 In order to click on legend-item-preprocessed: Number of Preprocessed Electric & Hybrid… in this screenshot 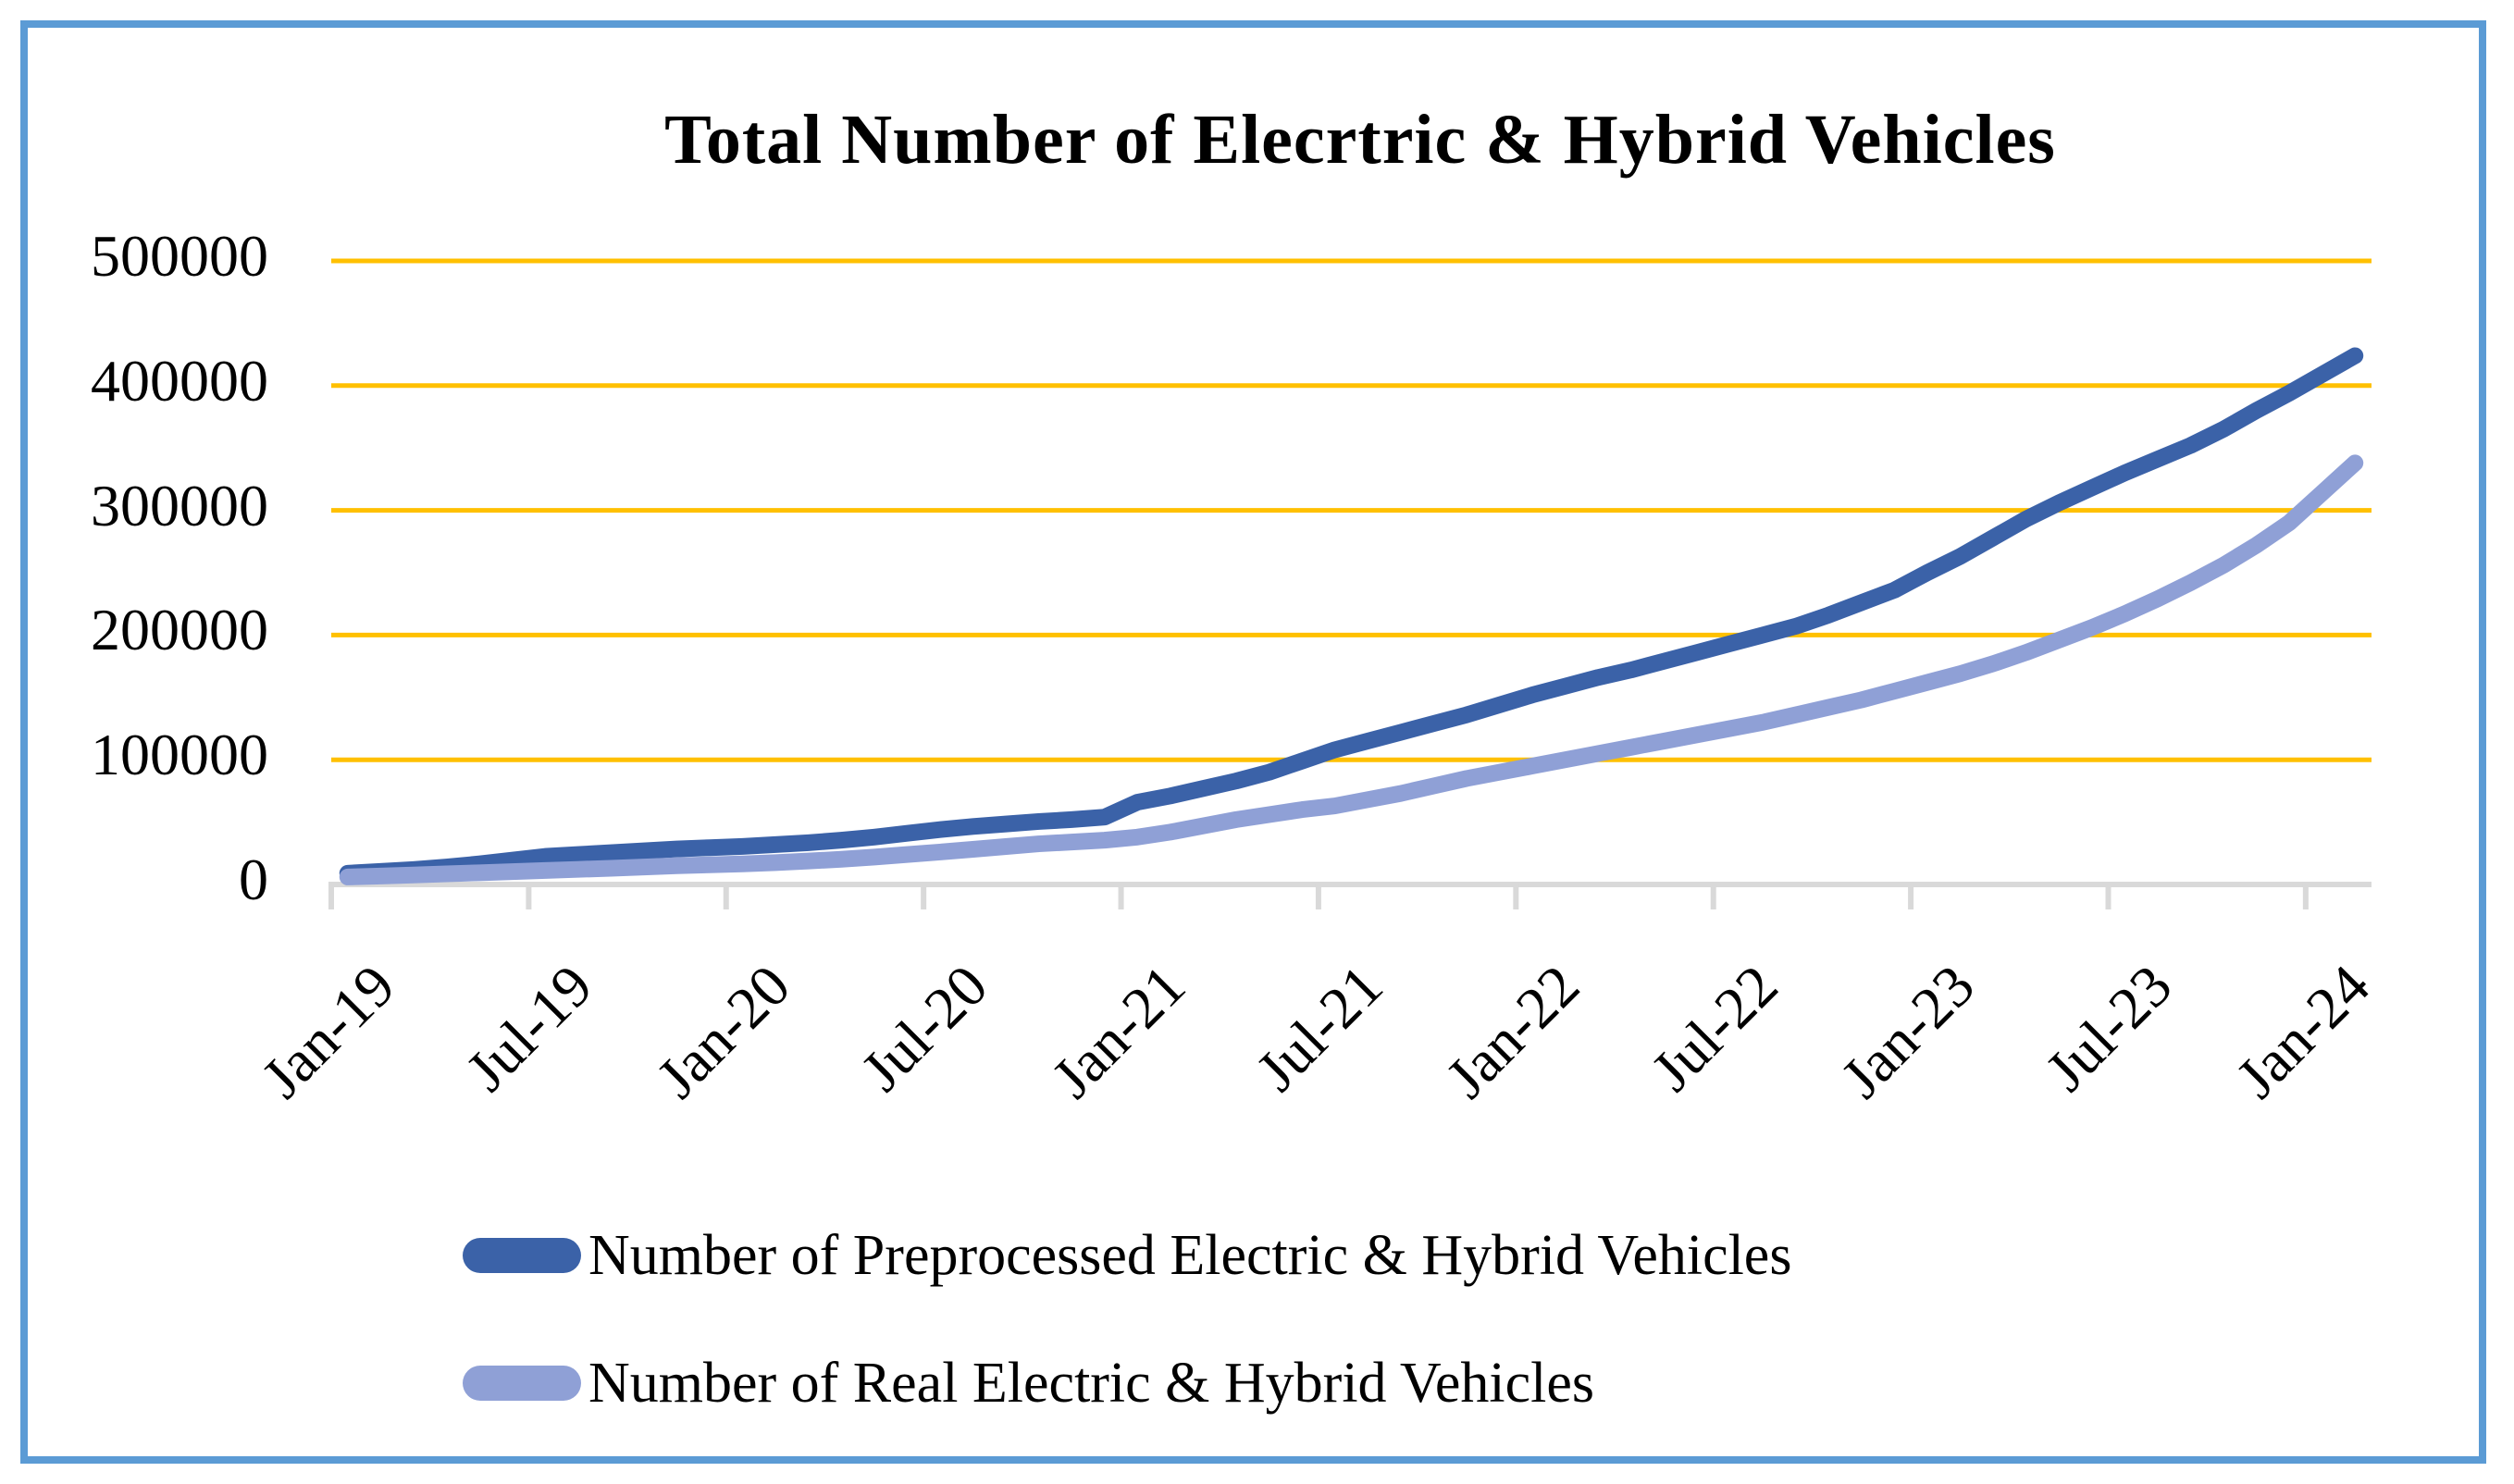, I will do `click(1127, 1255)`.